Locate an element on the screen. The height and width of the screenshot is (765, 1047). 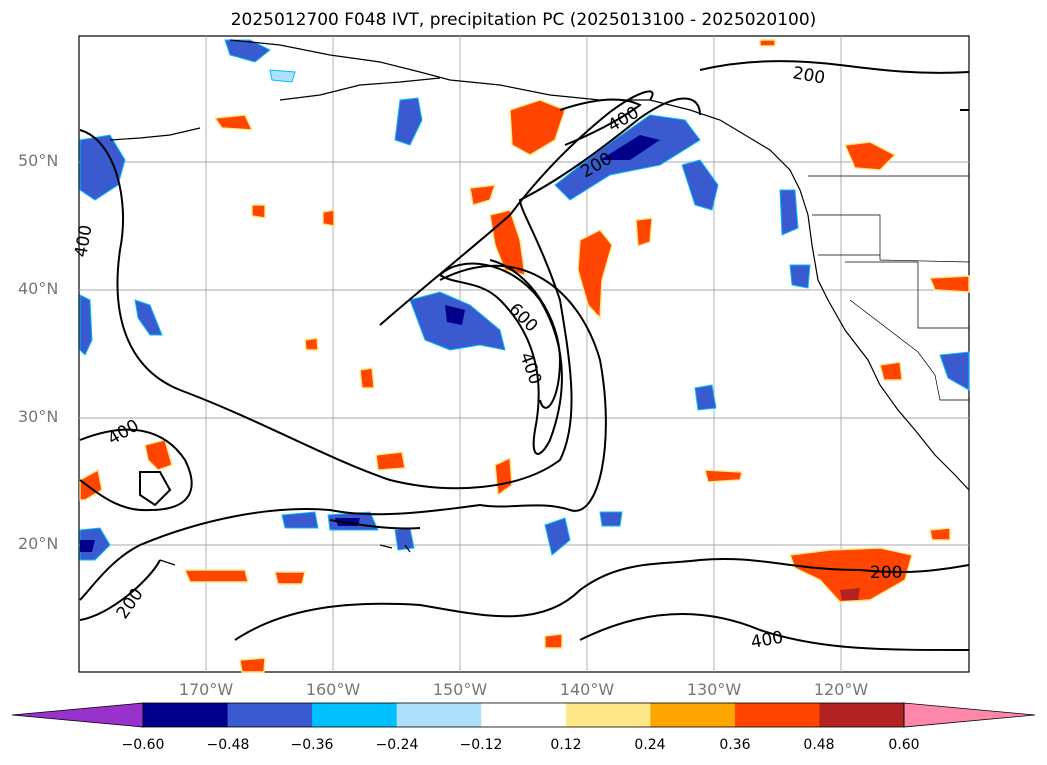
colorbar-tick: 0.48 is located at coordinates (819, 745).